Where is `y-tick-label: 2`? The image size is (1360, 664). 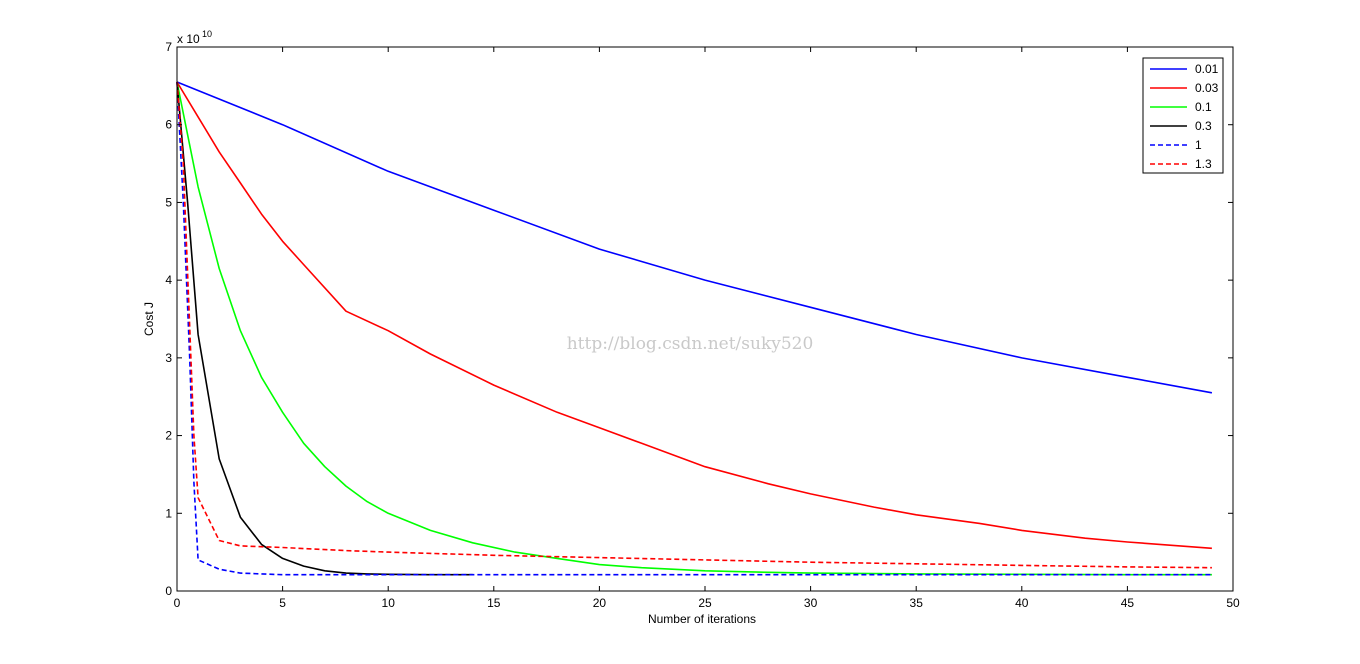
y-tick-label: 2 is located at coordinates (168, 436).